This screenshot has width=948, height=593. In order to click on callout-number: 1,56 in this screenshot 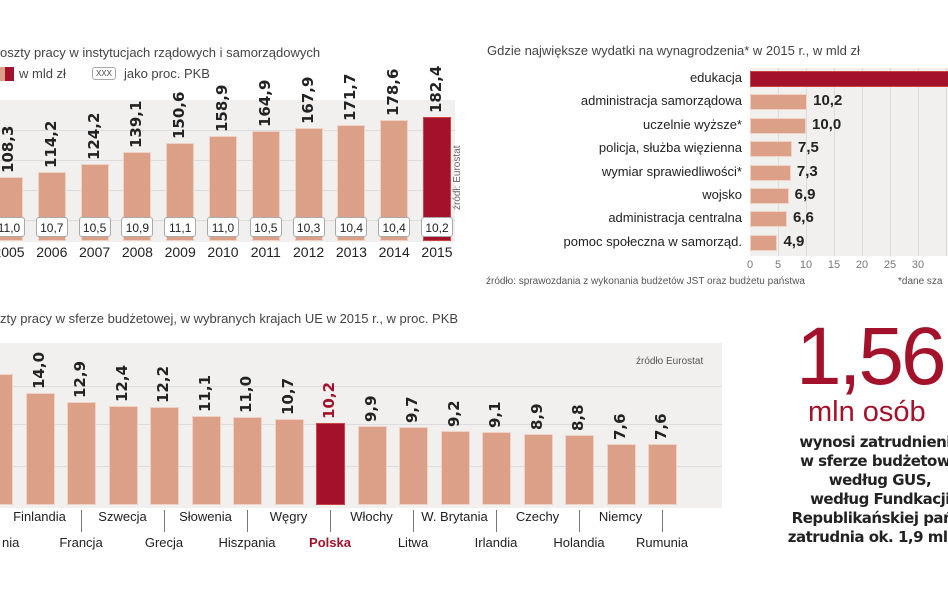, I will do `click(871, 356)`.